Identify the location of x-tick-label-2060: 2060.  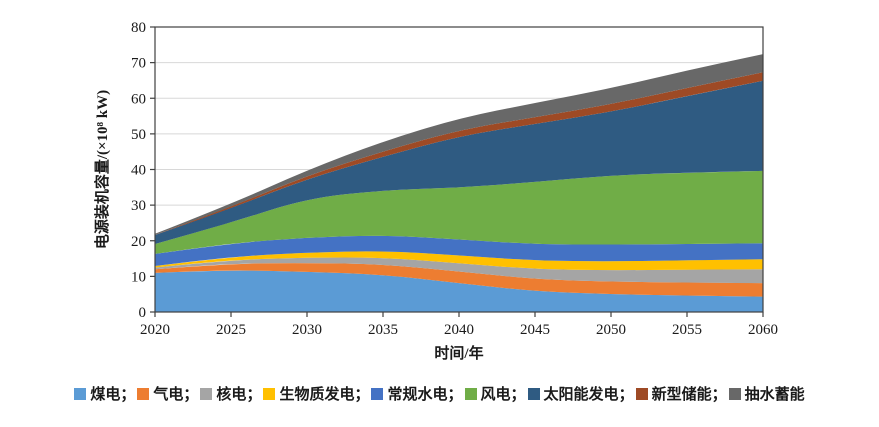
(763, 330).